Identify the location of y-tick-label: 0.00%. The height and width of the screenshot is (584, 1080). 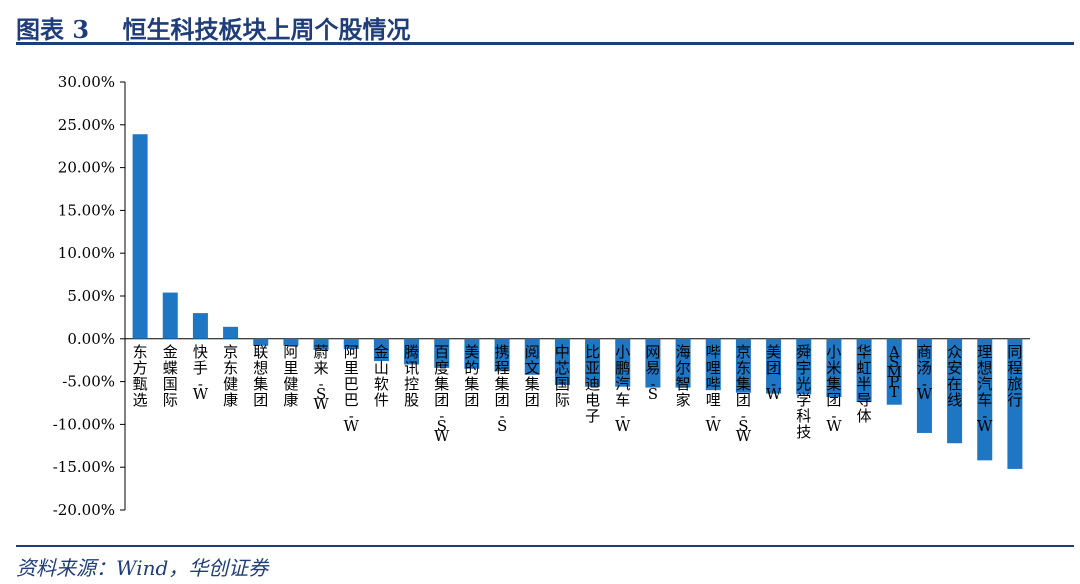
(91, 339).